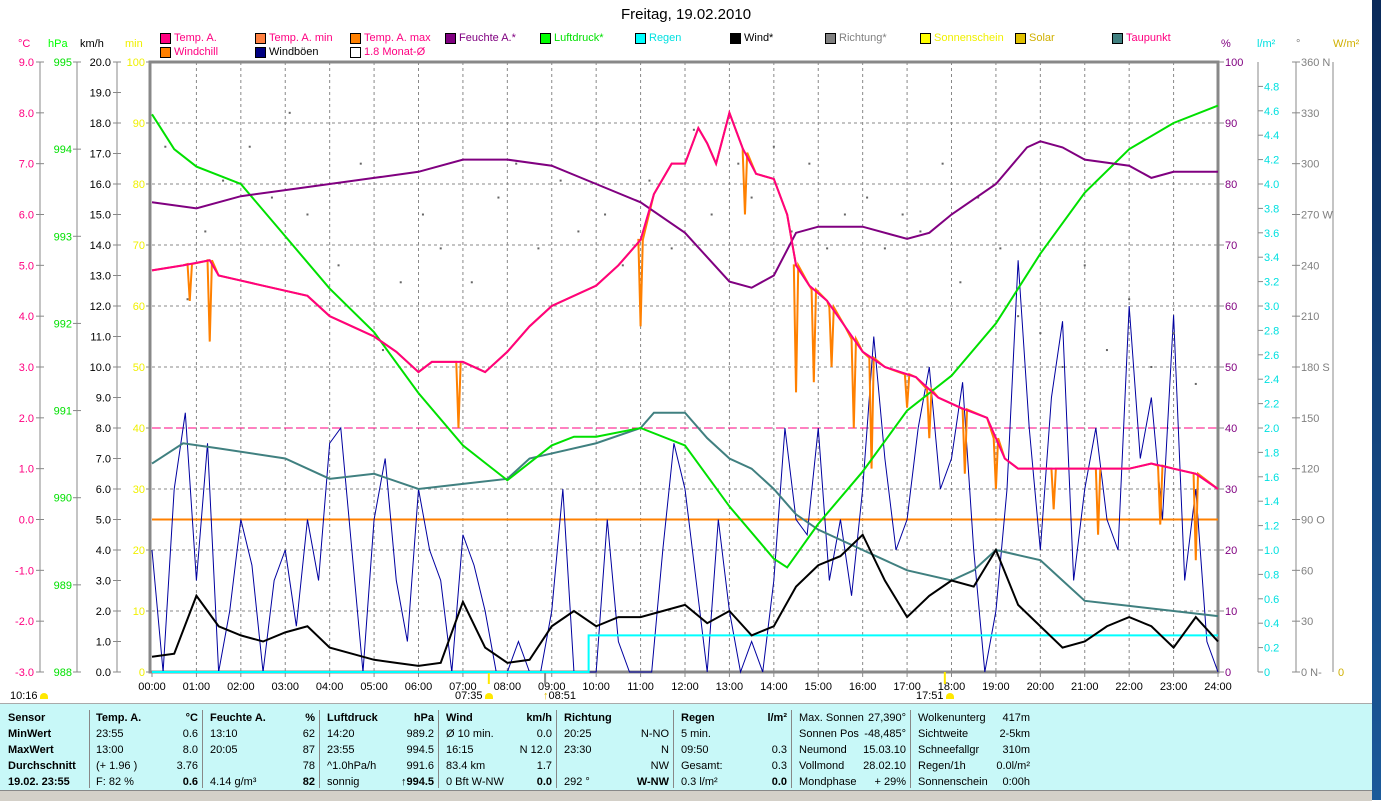 The width and height of the screenshot is (1381, 801). Describe the element at coordinates (380, 782) in the screenshot. I see `panel-row: sonnig ↑994.5` at that location.